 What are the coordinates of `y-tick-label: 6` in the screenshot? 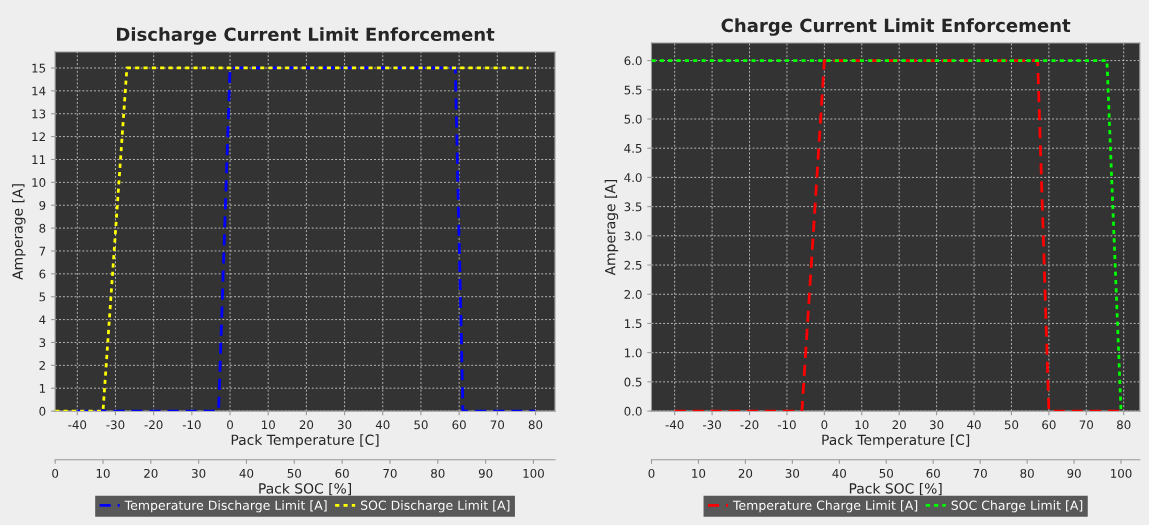 It's located at (42, 274).